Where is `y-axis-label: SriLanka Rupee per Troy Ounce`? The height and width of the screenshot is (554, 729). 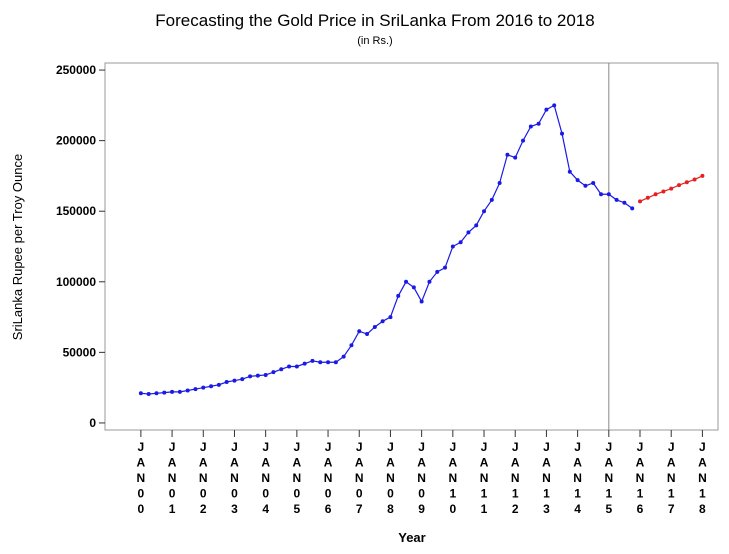
y-axis-label: SriLanka Rupee per Troy Ounce is located at coordinates (17, 247).